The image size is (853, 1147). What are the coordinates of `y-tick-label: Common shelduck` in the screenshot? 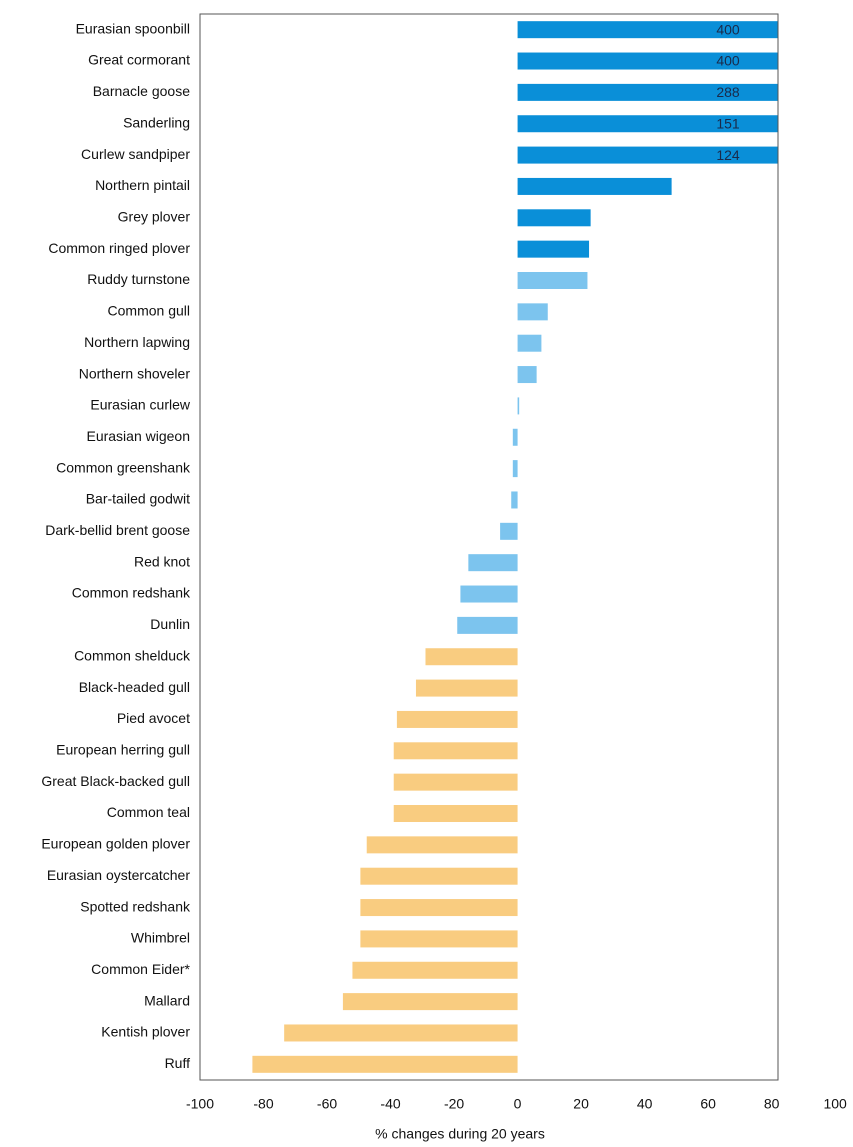 It's located at (132, 655).